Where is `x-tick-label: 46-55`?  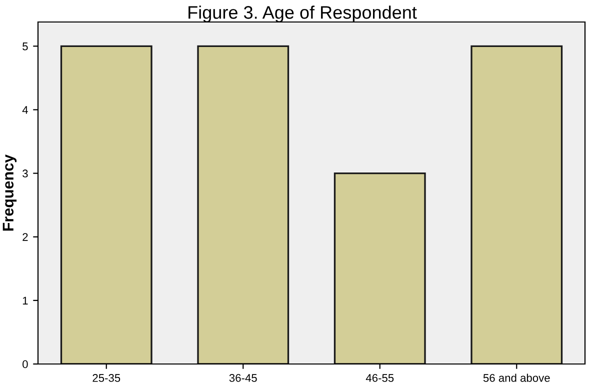
x-tick-label: 46-55 is located at coordinates (380, 378).